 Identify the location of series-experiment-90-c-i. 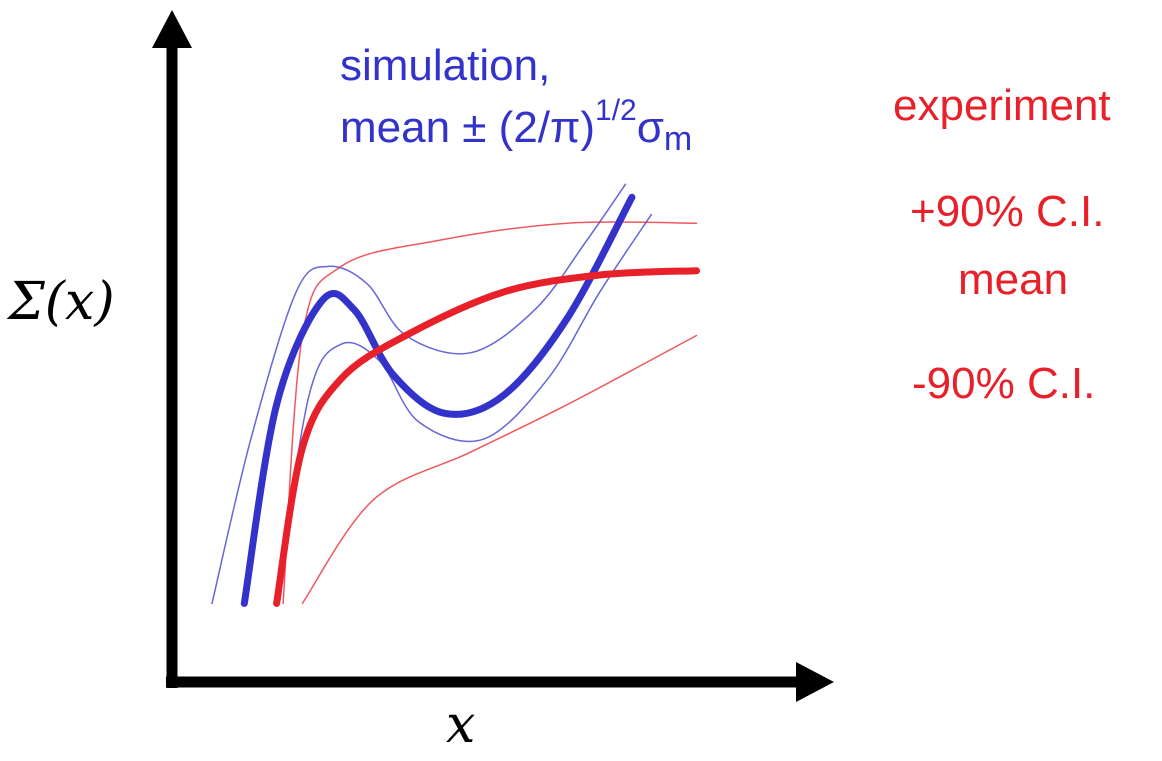
(499, 469).